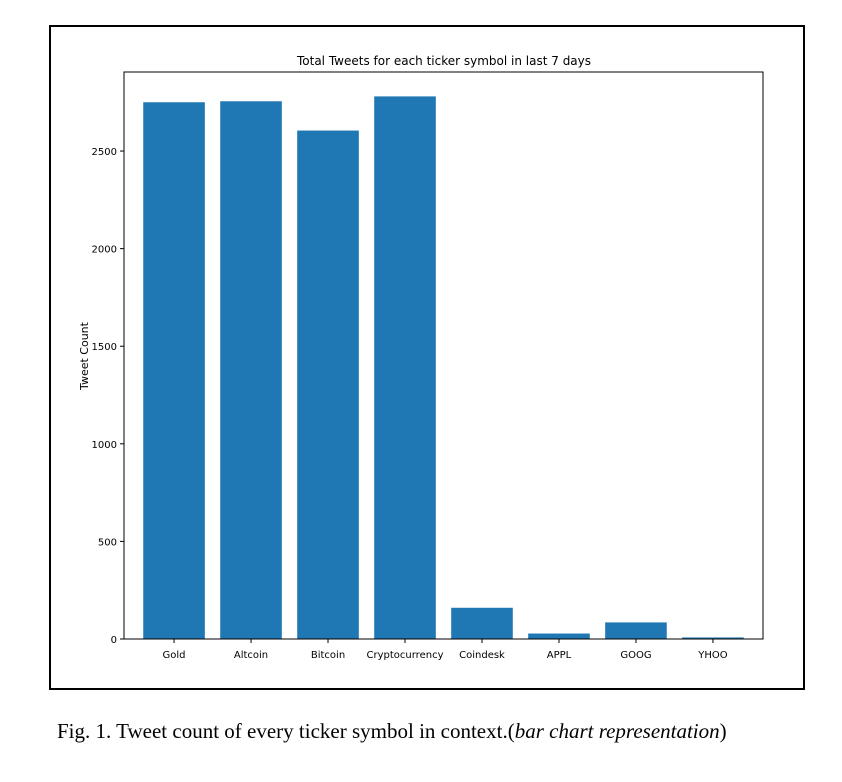 Image resolution: width=842 pixels, height=782 pixels. Describe the element at coordinates (723, 731) in the screenshot. I see `caption-suffix: )` at that location.